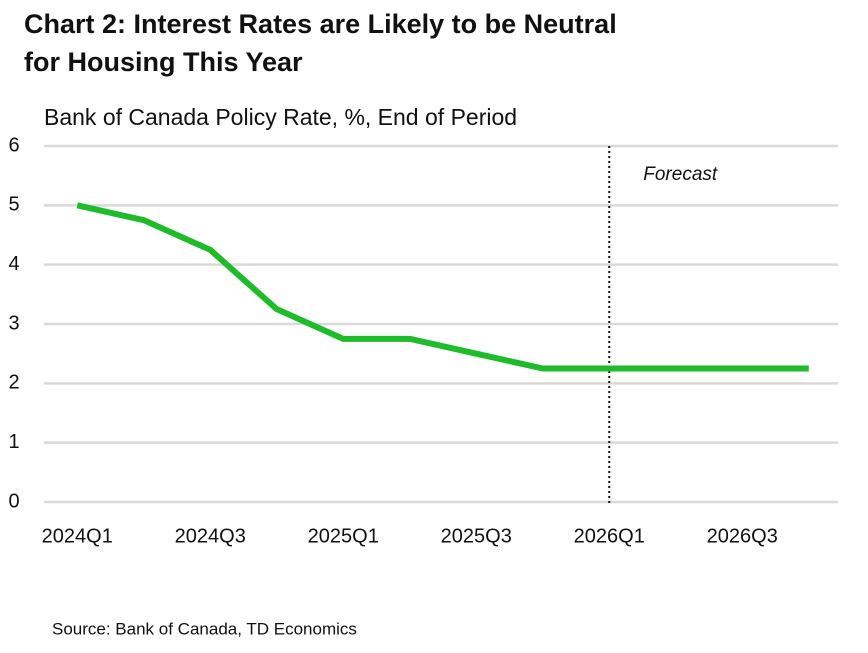  What do you see at coordinates (13, 383) in the screenshot?
I see `y-tick-label: 2` at bounding box center [13, 383].